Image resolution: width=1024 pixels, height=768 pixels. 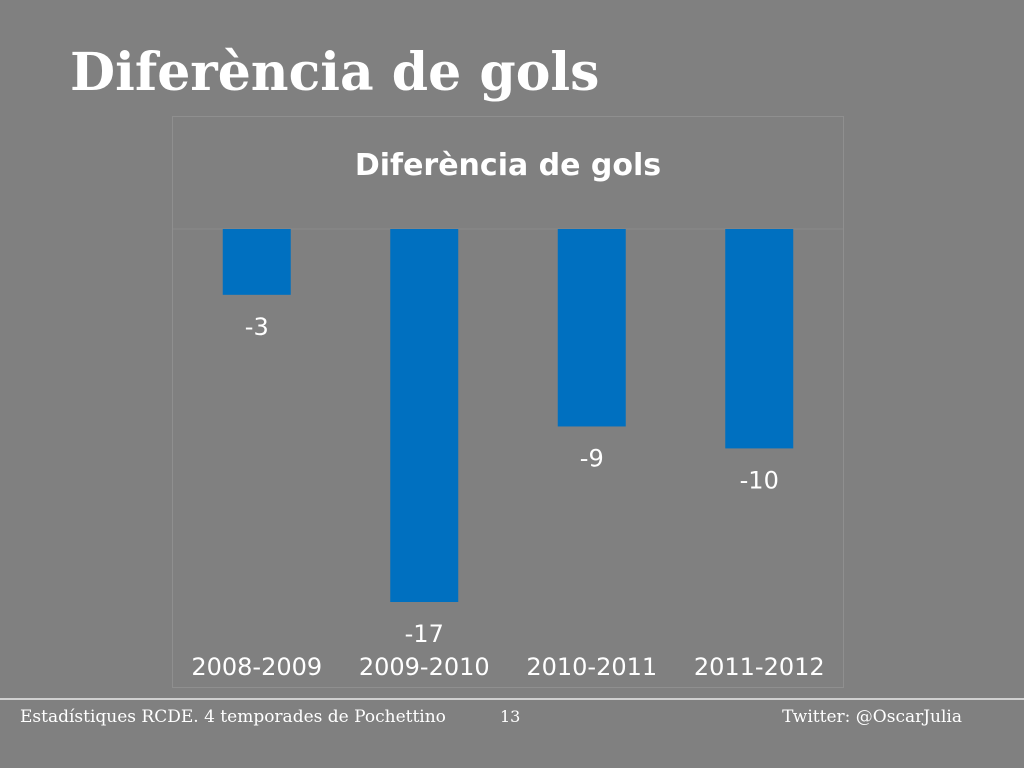 What do you see at coordinates (424, 415) in the screenshot?
I see `bar-2009-2010` at bounding box center [424, 415].